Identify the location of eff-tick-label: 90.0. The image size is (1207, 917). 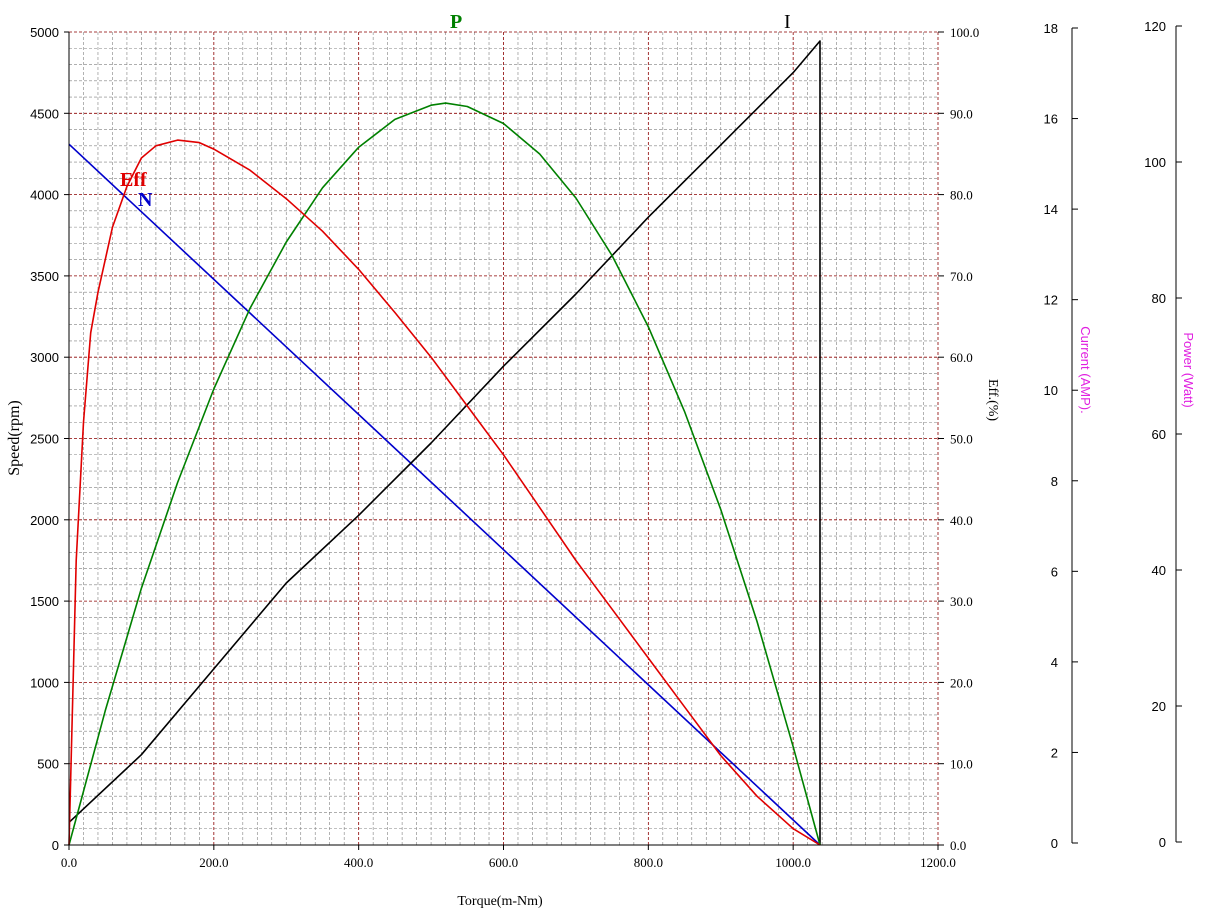
(961, 113).